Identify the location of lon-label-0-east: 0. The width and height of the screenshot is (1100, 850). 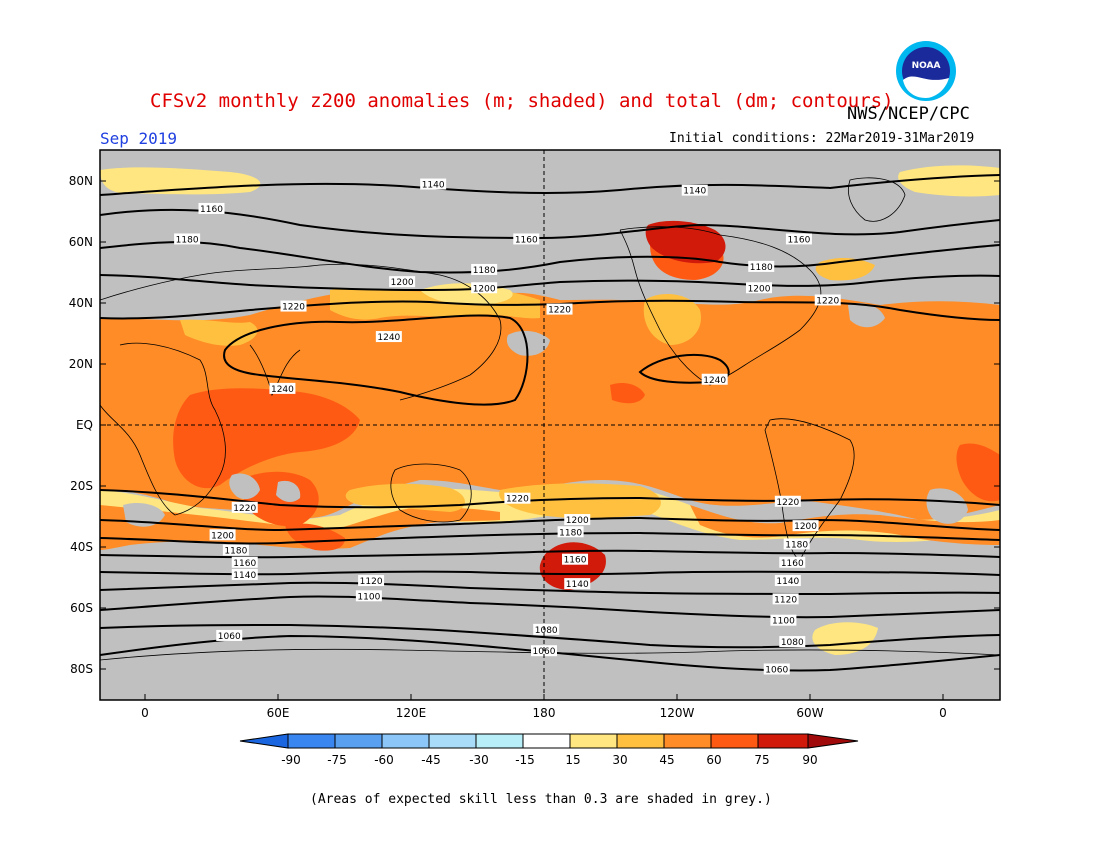
(943, 713).